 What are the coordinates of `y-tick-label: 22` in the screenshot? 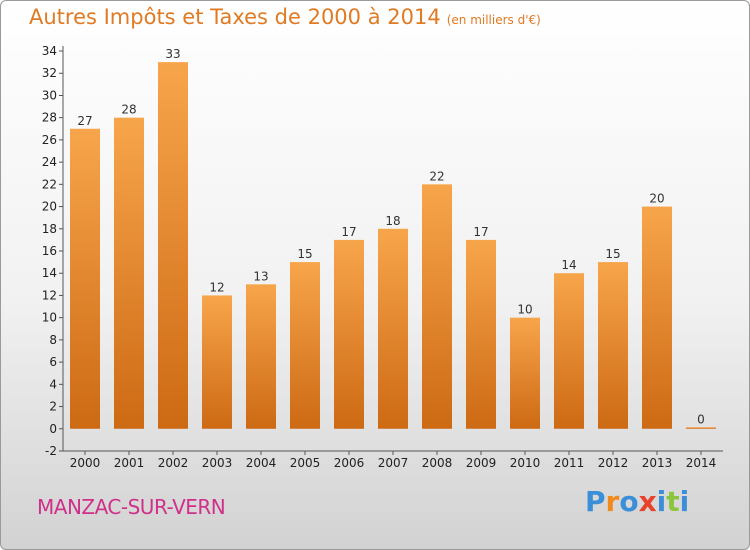 It's located at (49, 184).